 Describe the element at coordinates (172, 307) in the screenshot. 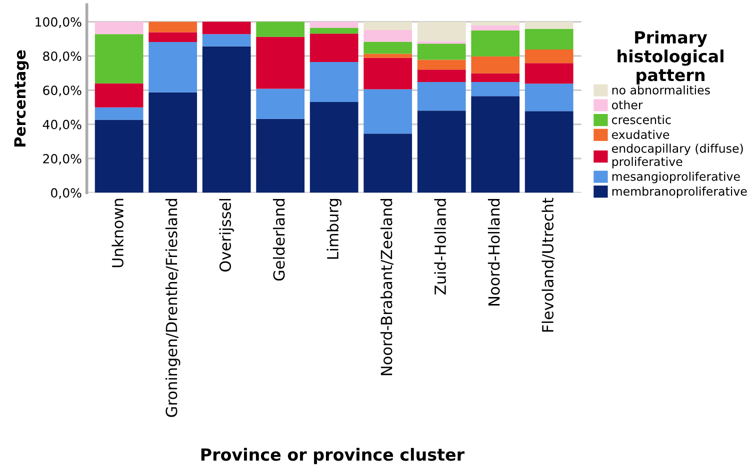

I see `x-tick-label: Groningen/Drenthe/Friesland` at that location.